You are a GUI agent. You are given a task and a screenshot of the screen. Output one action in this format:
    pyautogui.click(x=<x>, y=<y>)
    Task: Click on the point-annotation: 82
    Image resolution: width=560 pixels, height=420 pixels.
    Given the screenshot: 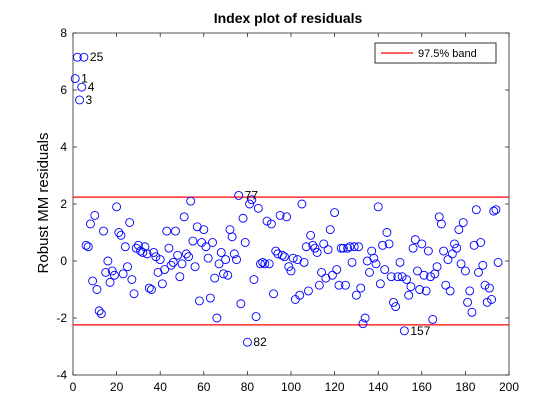 What is the action you would take?
    pyautogui.click(x=260, y=342)
    